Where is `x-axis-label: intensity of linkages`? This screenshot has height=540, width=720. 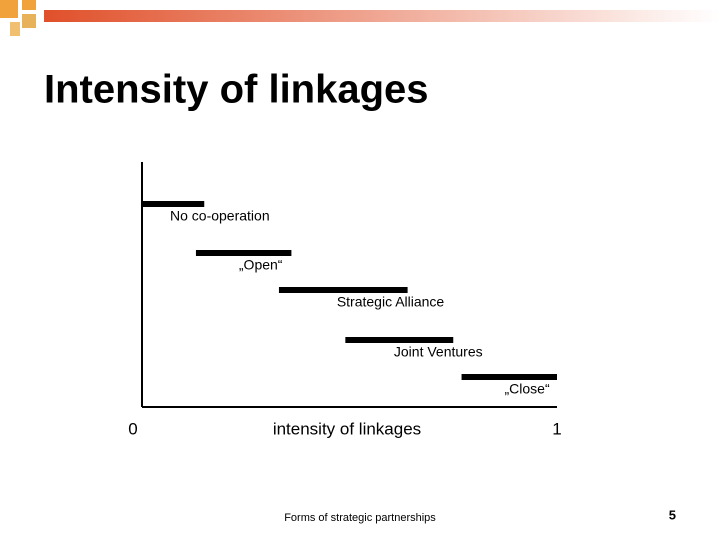 x-axis-label: intensity of linkages is located at coordinates (347, 428).